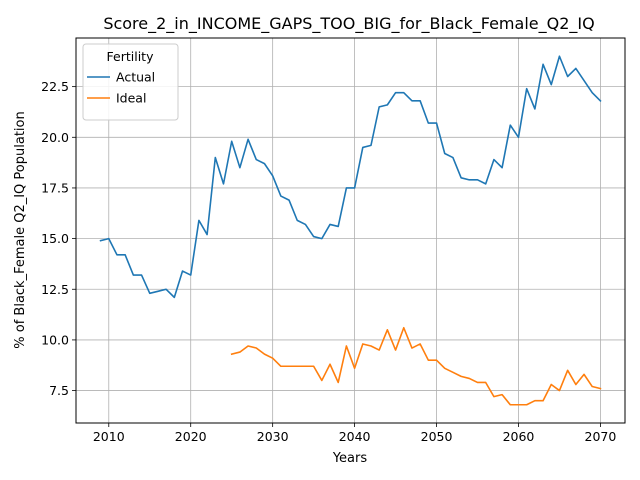 The height and width of the screenshot is (480, 640). Describe the element at coordinates (191, 436) in the screenshot. I see `x-tick-label: 2020` at that location.